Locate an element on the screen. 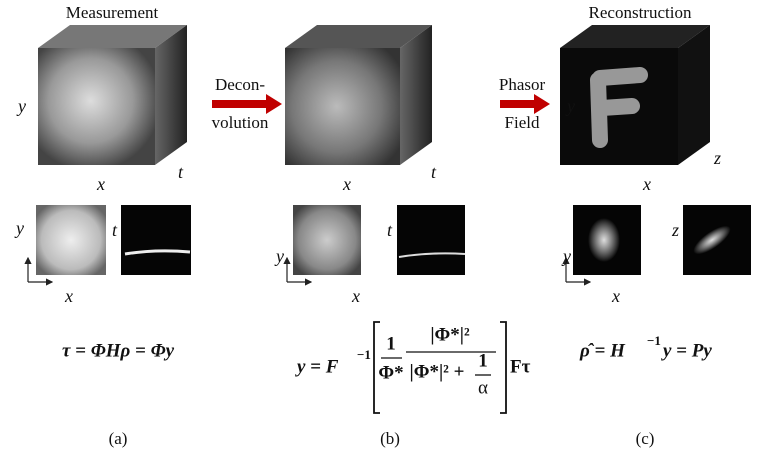 The image size is (762, 462). caption: (c) is located at coordinates (645, 438).